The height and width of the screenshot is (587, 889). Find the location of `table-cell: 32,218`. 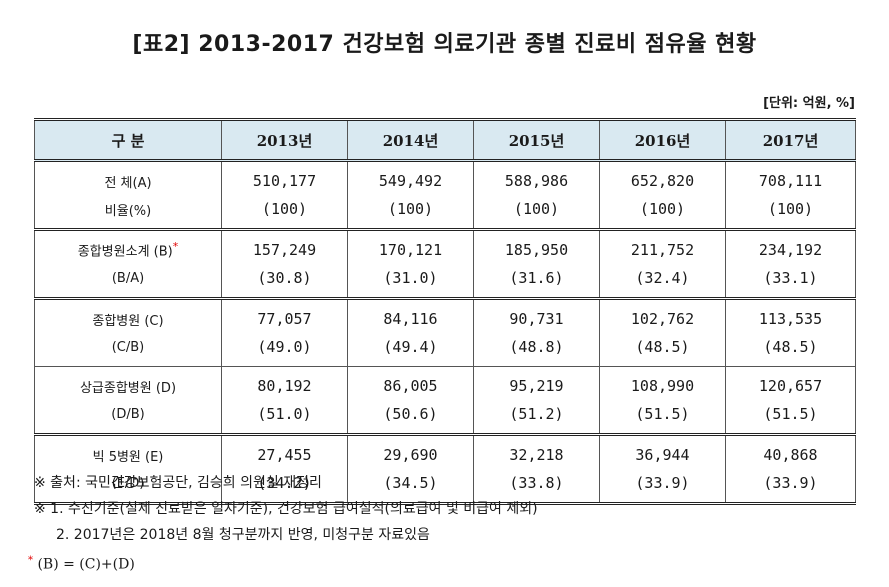

table-cell: 32,218 is located at coordinates (536, 451).